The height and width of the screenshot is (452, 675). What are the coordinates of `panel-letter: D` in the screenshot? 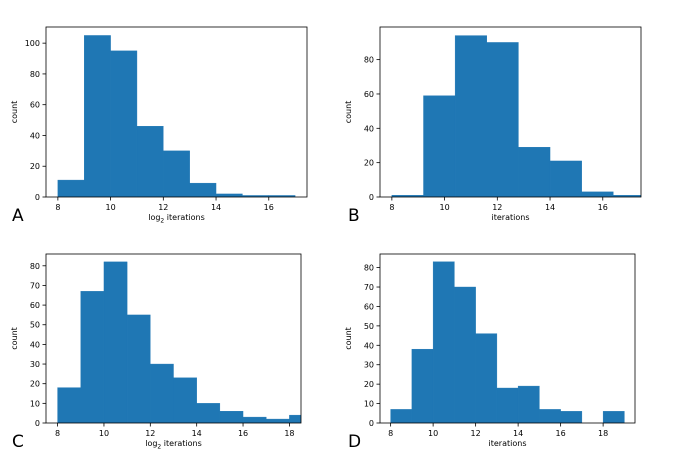 It's located at (354, 442).